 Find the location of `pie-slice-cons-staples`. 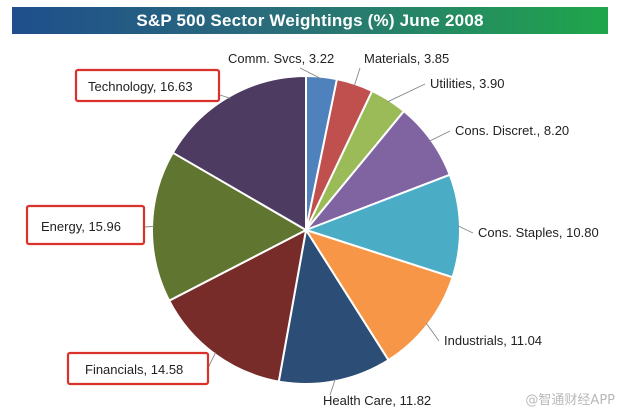

pie-slice-cons-staples is located at coordinates (381, 226).